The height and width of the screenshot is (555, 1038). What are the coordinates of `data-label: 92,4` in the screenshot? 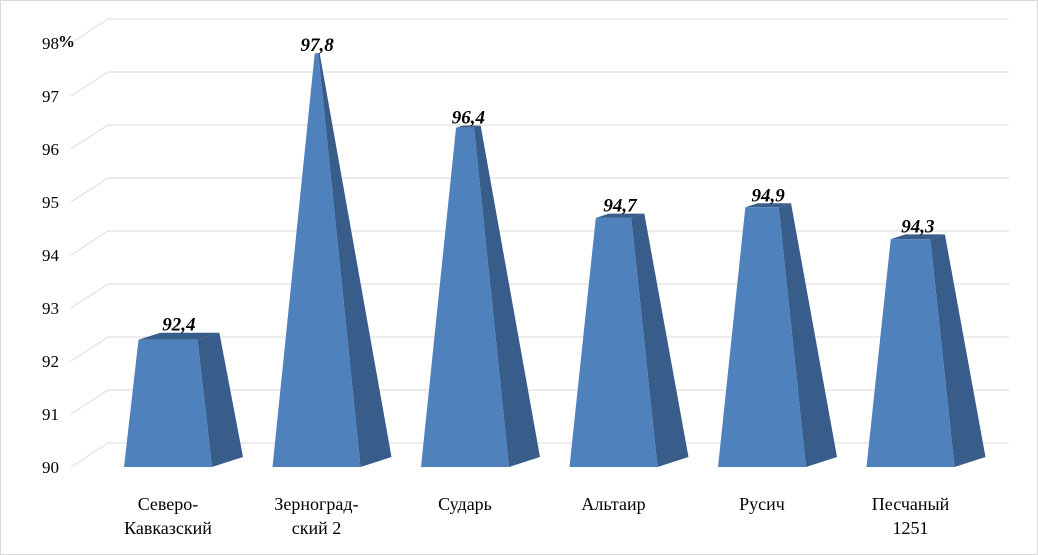 It's located at (178, 325).